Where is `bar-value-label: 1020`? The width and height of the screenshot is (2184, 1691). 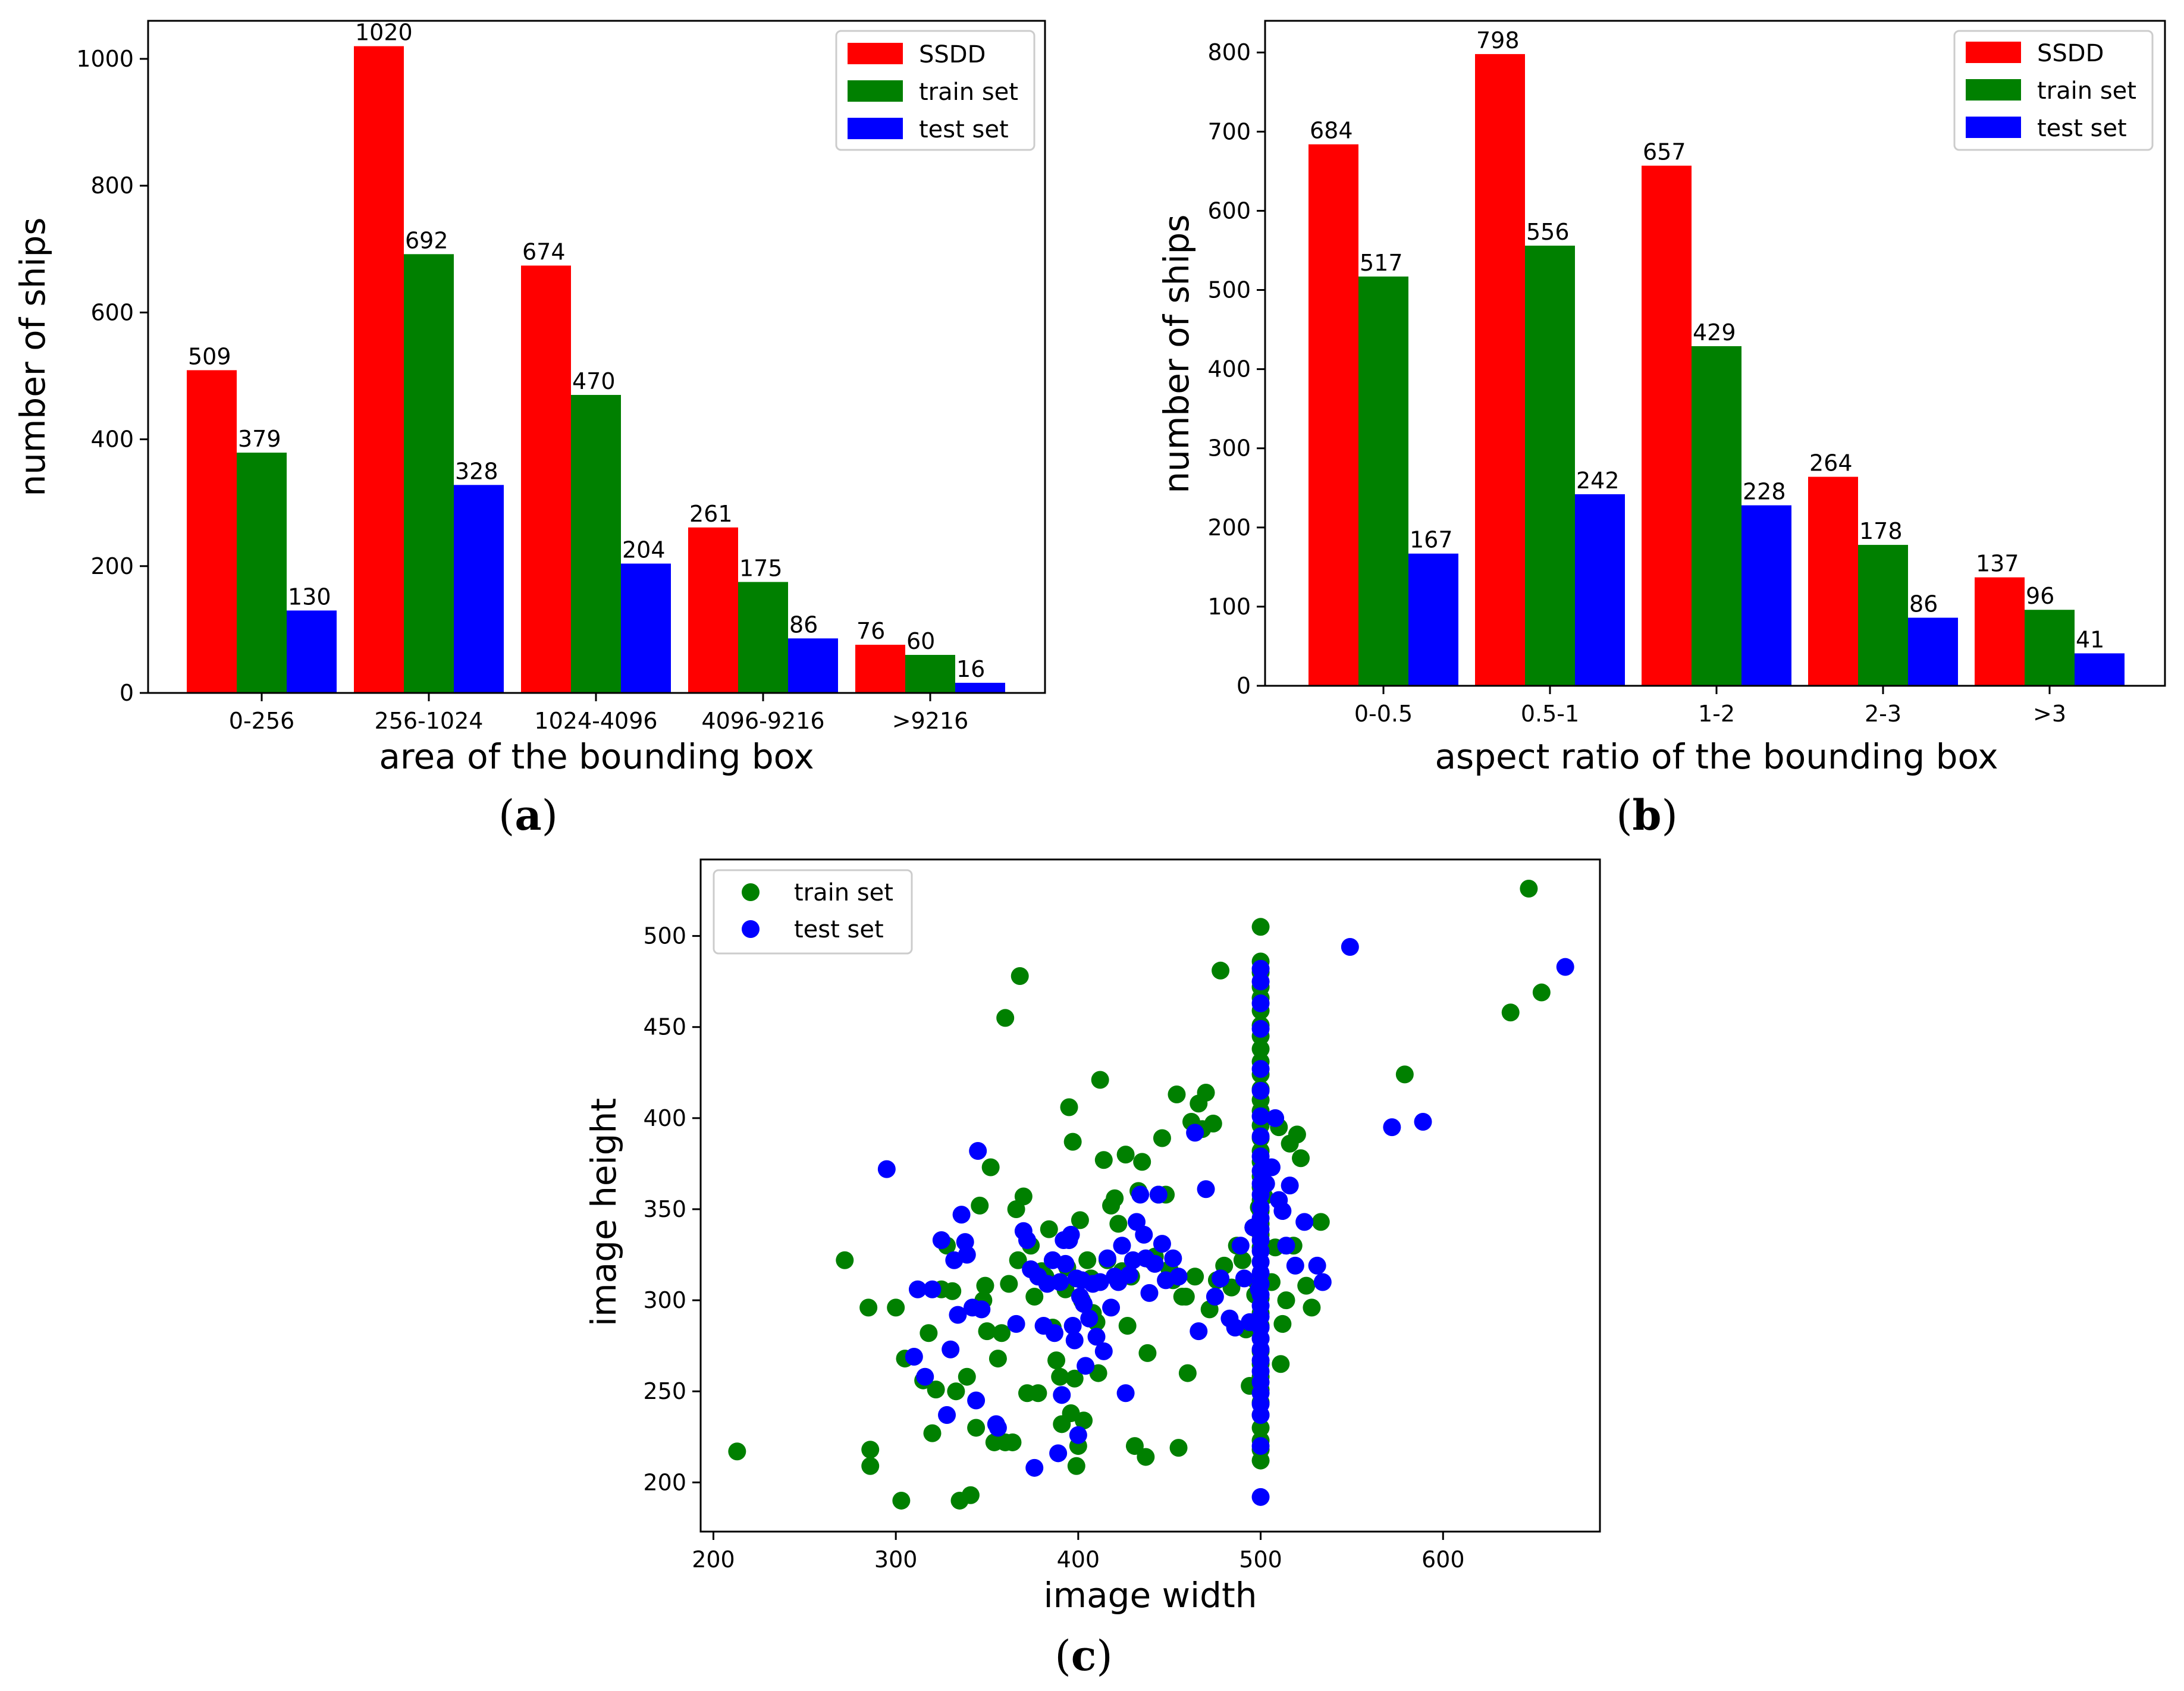
bar-value-label: 1020 is located at coordinates (384, 33).